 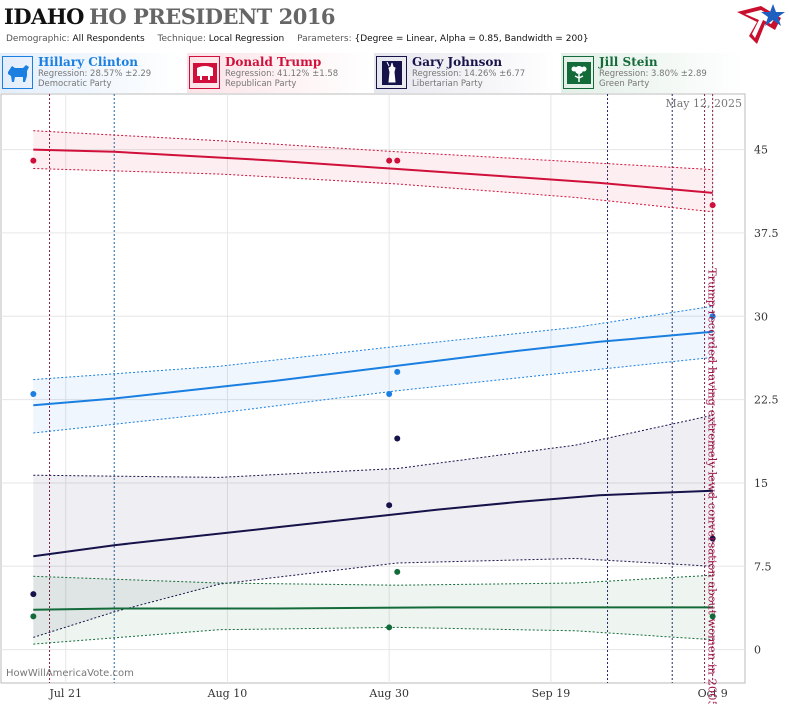 I want to click on x-tick-label: Oct 9, so click(x=713, y=693).